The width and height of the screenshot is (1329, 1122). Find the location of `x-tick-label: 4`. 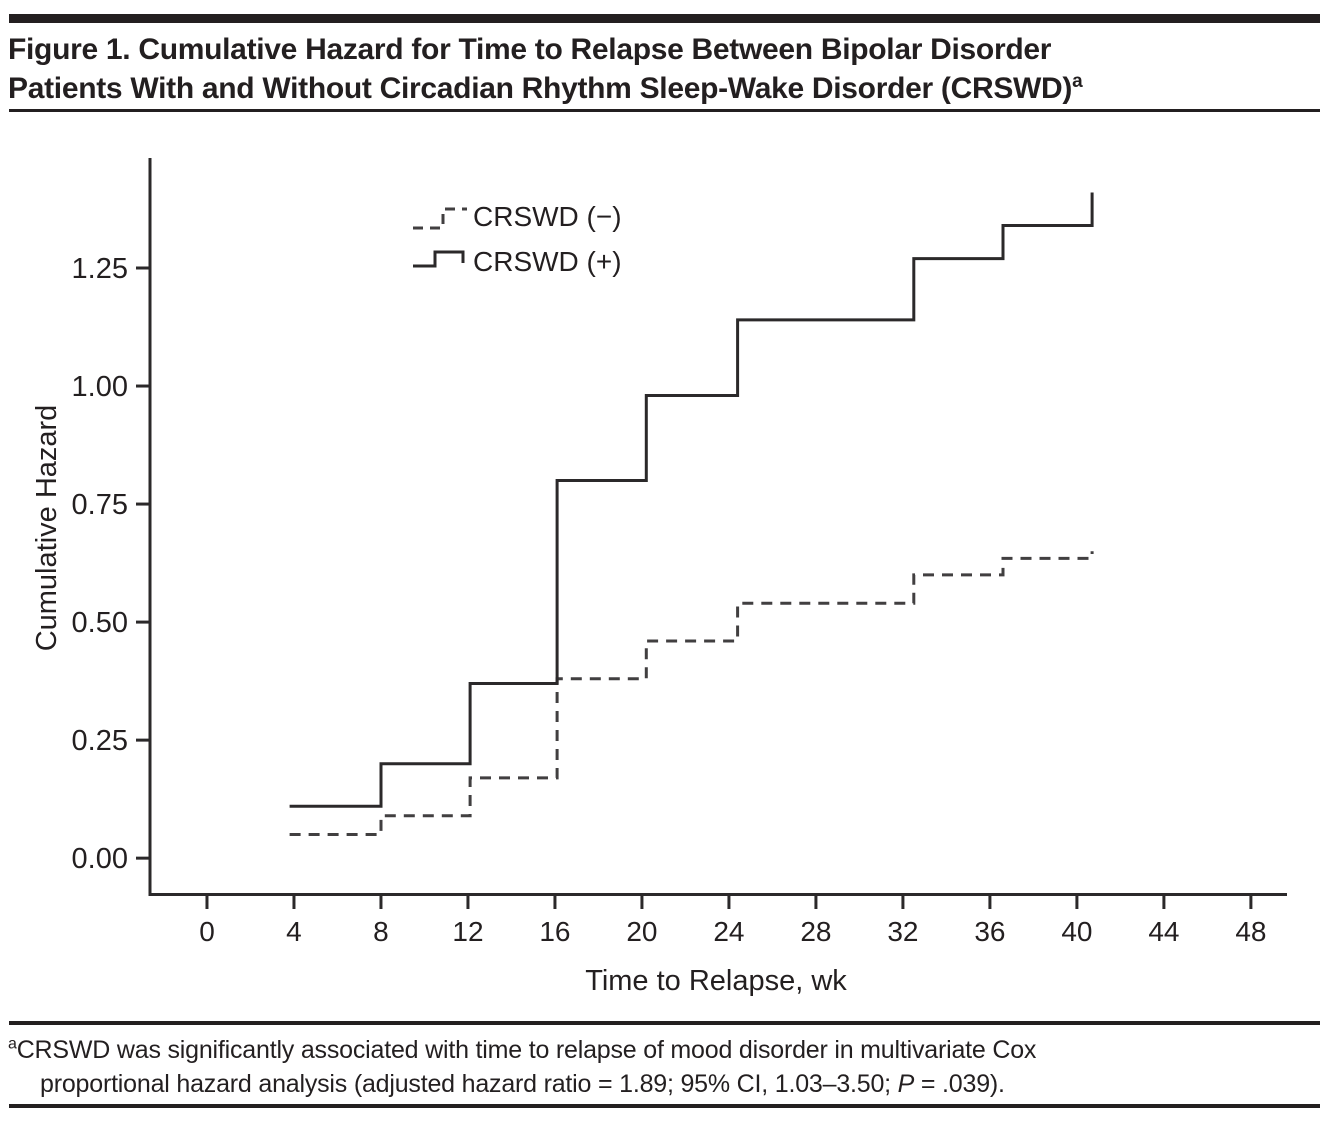

x-tick-label: 4 is located at coordinates (294, 931).